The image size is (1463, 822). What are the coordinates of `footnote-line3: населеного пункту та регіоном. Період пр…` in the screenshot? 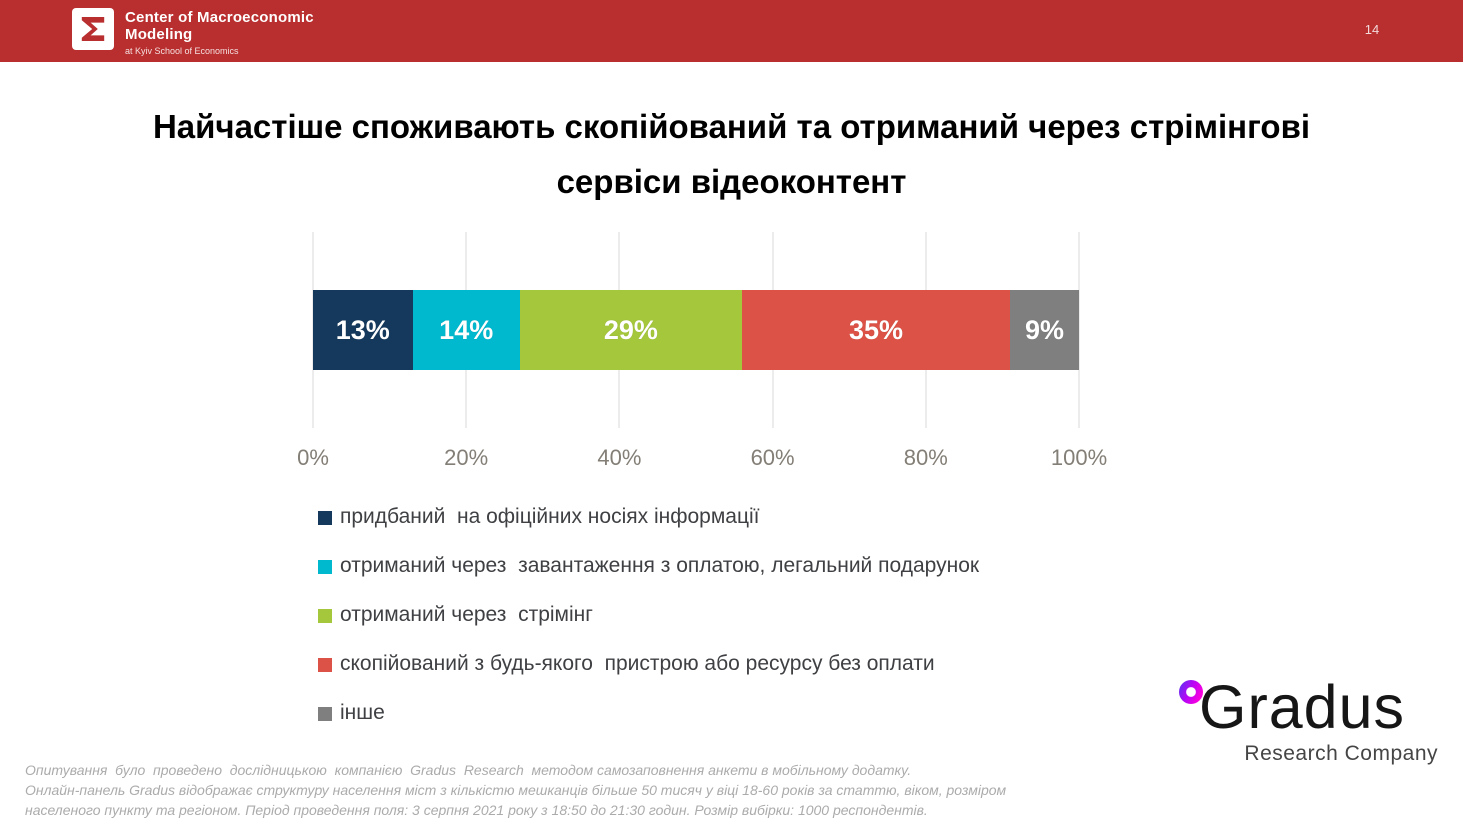 It's located at (476, 810).